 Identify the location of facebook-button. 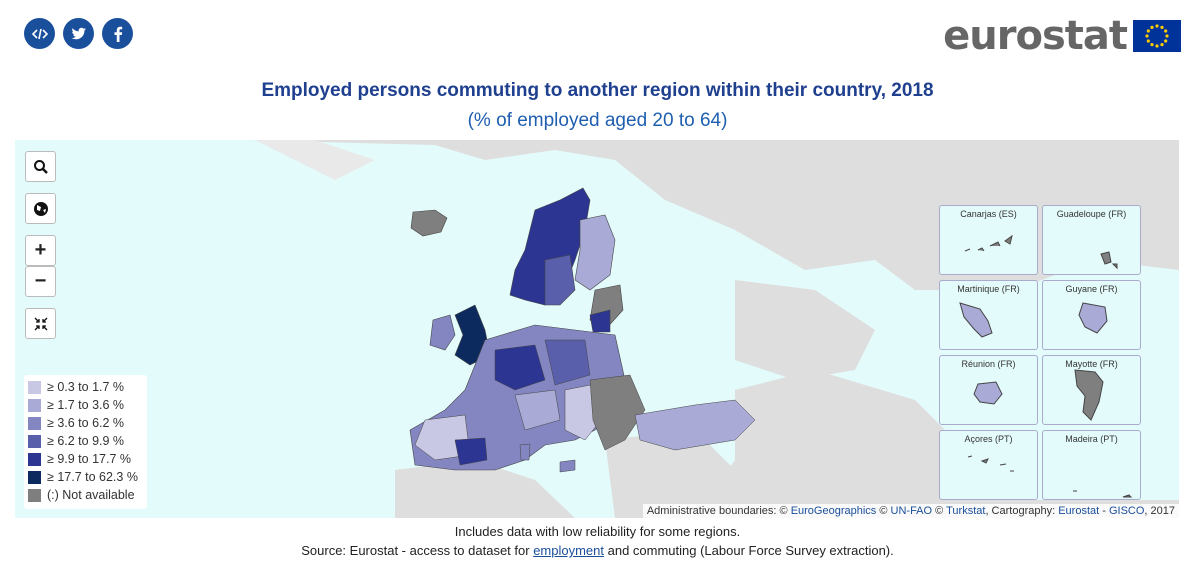
(117, 33).